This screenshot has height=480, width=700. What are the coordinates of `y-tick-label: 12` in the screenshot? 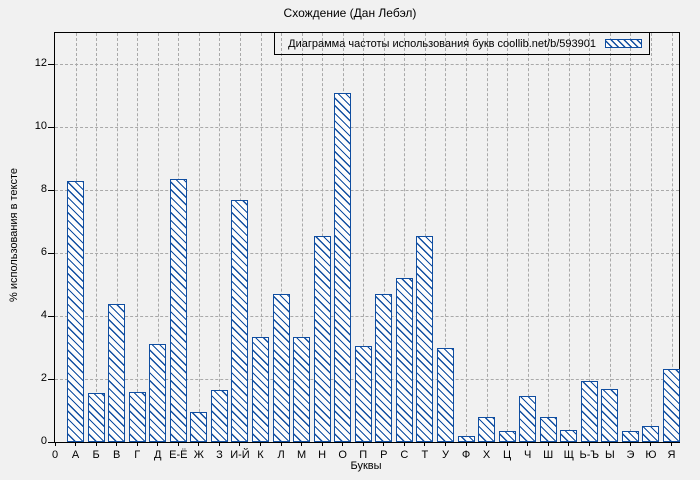 It's located at (40, 63).